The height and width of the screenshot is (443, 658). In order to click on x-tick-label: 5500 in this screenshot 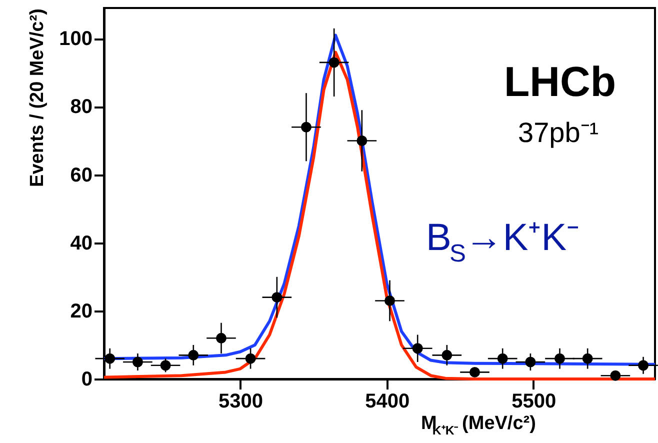, I will do `click(534, 401)`.